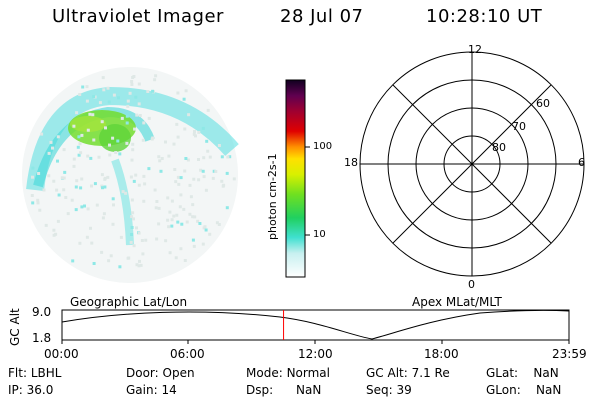  Describe the element at coordinates (129, 302) in the screenshot. I see `track-left-label: Geographic Lat/Lon` at that location.